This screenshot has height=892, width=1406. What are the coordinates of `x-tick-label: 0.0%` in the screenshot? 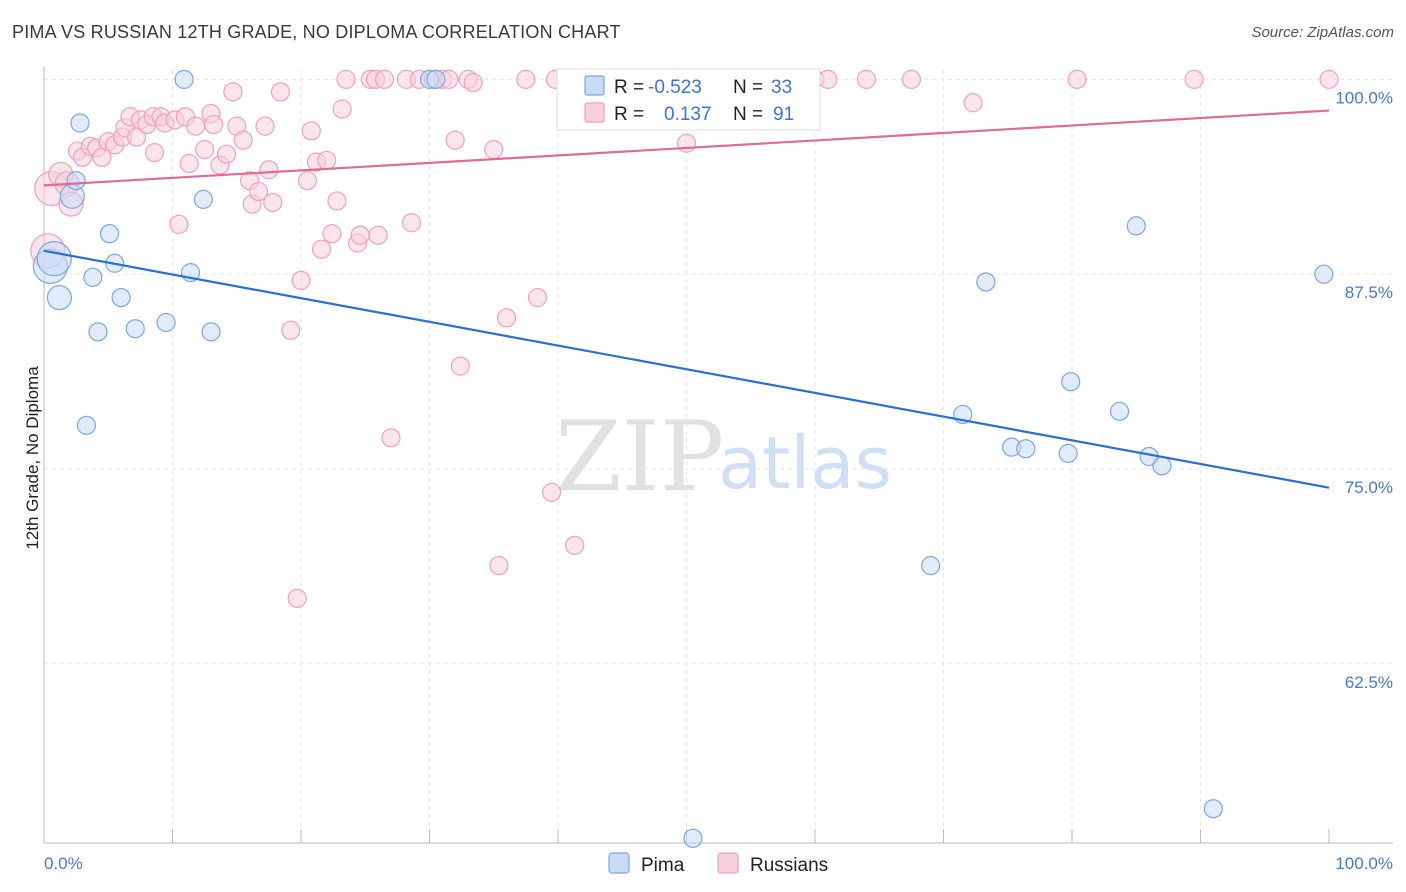 It's located at (63, 863).